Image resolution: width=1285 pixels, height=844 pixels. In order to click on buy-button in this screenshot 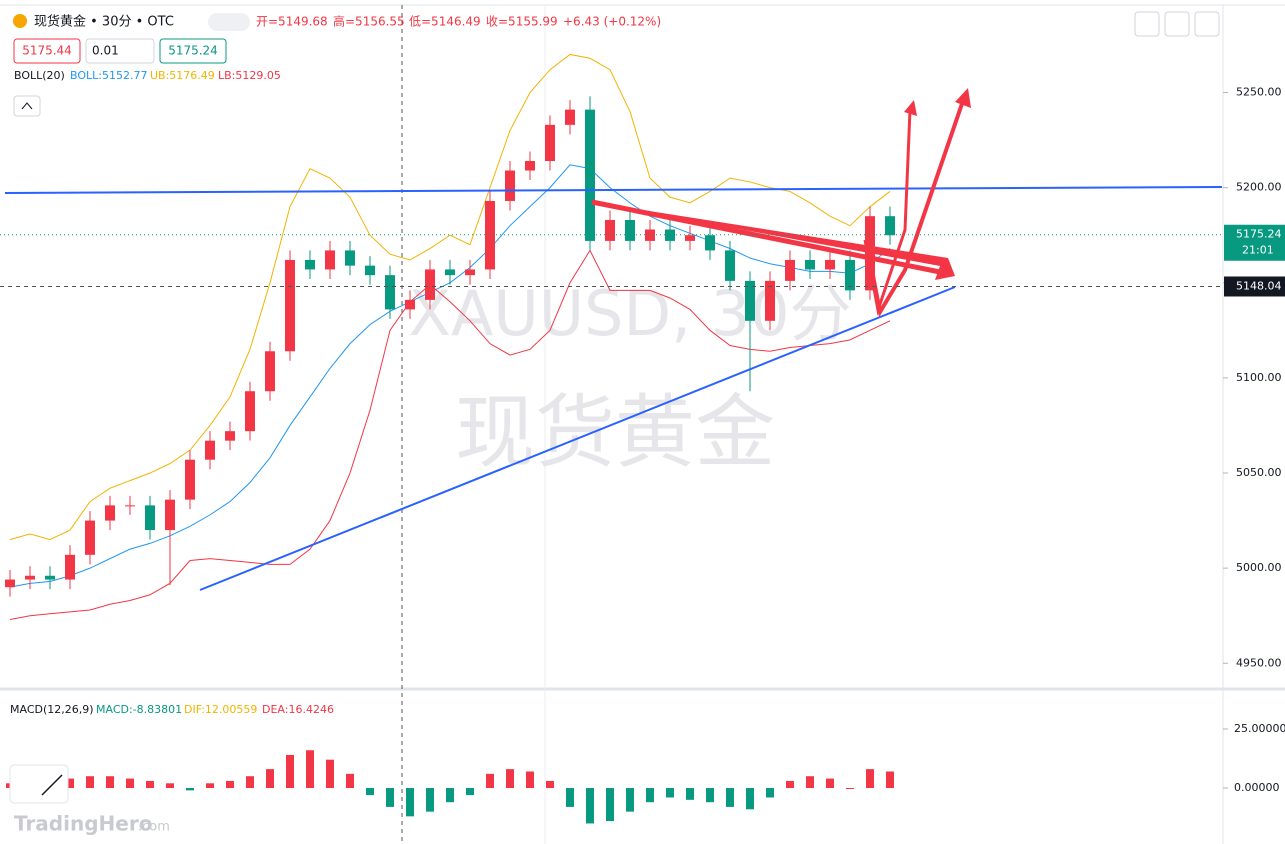, I will do `click(193, 51)`.